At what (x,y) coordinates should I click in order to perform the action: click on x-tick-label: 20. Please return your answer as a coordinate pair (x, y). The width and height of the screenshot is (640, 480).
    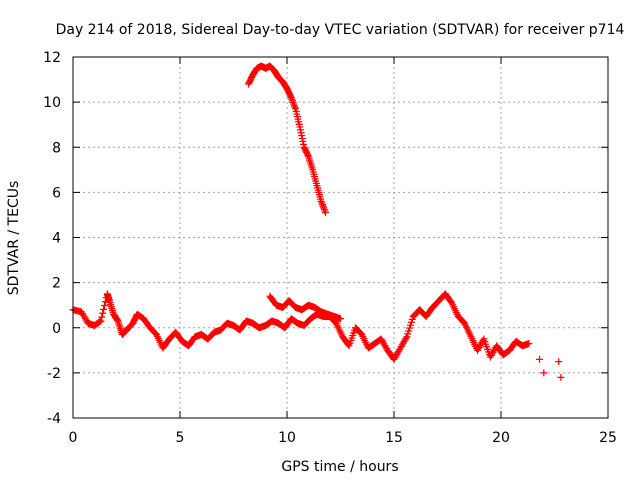
    Looking at the image, I should click on (501, 438).